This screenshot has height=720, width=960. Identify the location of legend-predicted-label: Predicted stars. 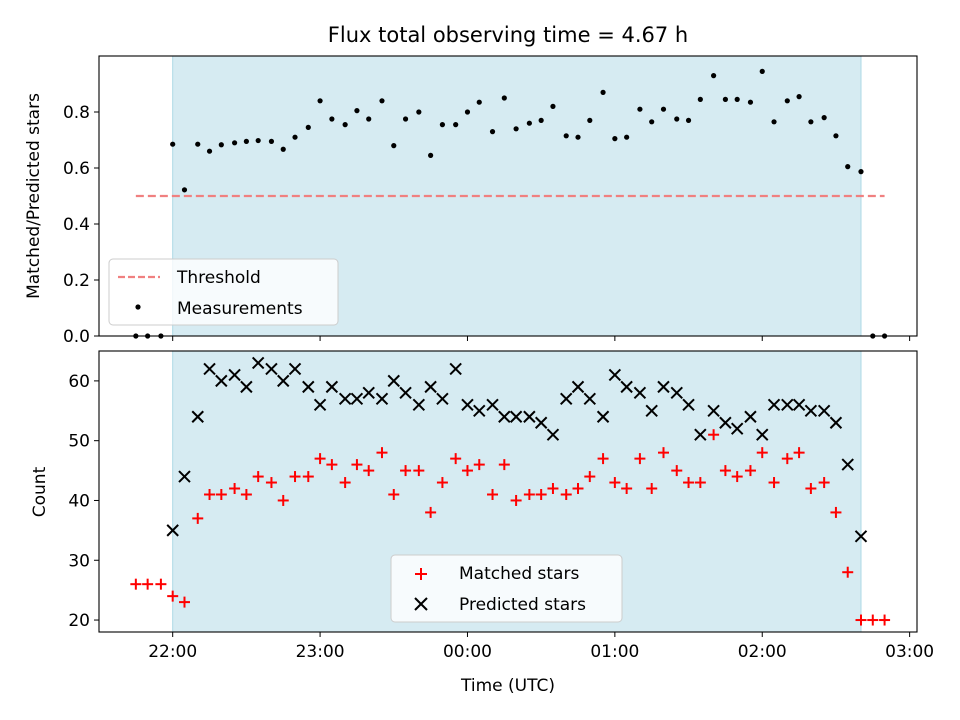
(522, 605).